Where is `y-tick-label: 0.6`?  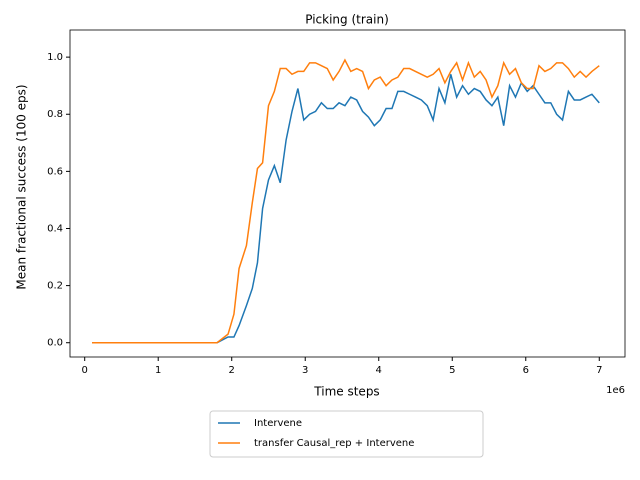 y-tick-label: 0.6 is located at coordinates (55, 171).